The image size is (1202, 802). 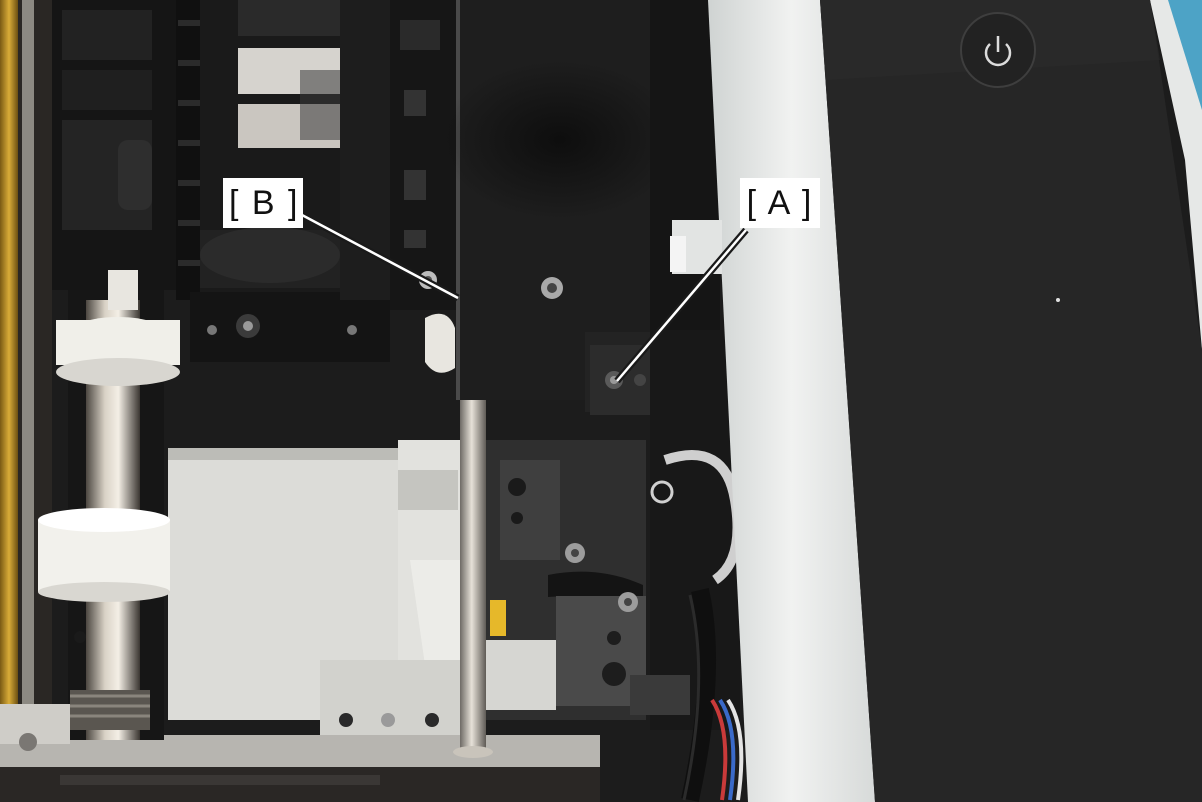 What do you see at coordinates (588, 580) in the screenshot?
I see `lower-mechanism-block` at bounding box center [588, 580].